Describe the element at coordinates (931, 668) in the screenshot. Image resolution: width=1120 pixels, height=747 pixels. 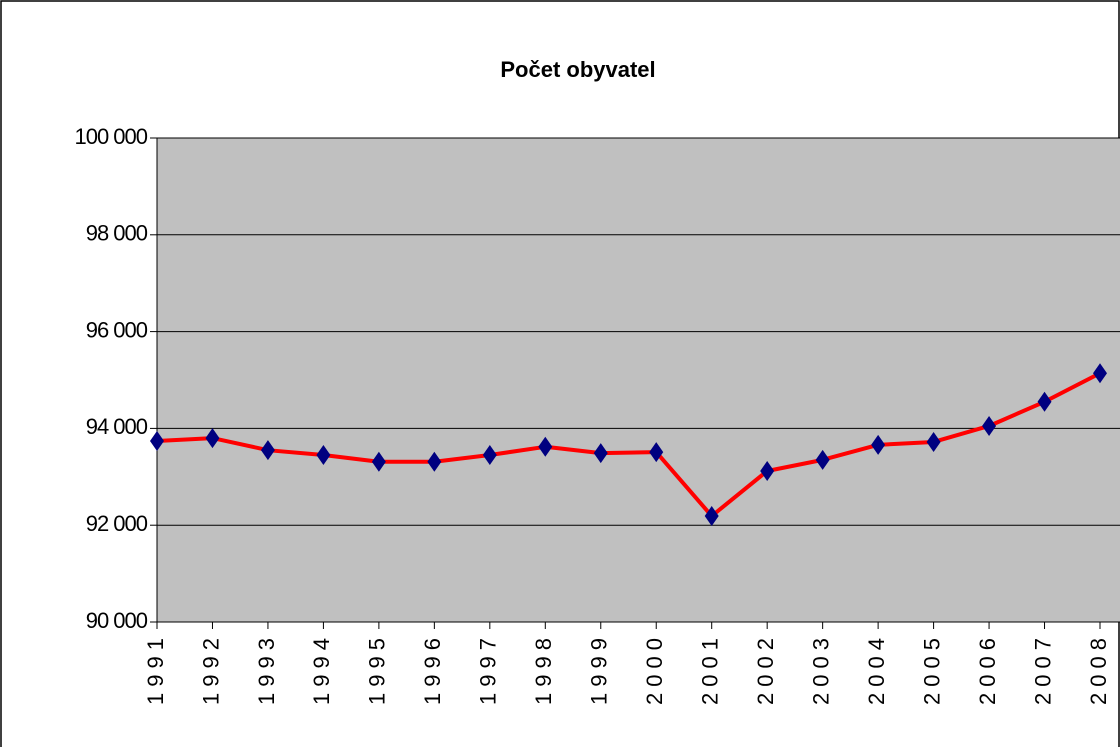
I see `x-tick-label: 2005` at that location.